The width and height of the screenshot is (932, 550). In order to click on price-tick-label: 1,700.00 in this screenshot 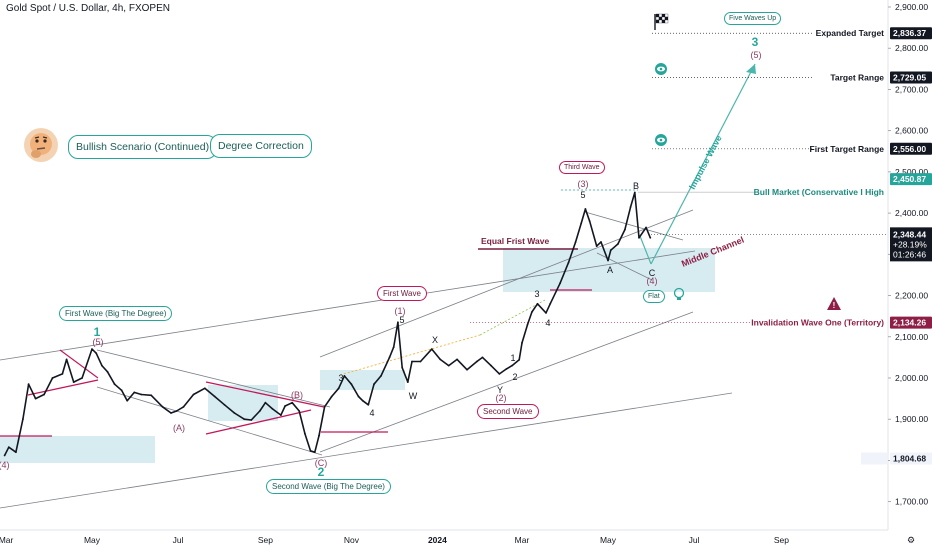, I will do `click(911, 502)`.